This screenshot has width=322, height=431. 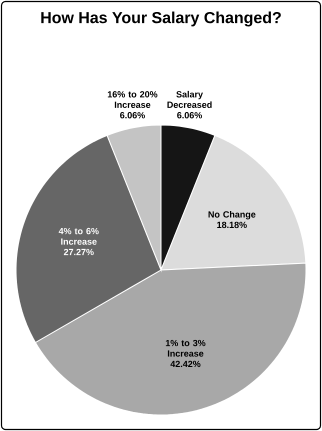 What do you see at coordinates (186, 348) in the screenshot?
I see `slice-label: 1% to 3% Increase` at bounding box center [186, 348].